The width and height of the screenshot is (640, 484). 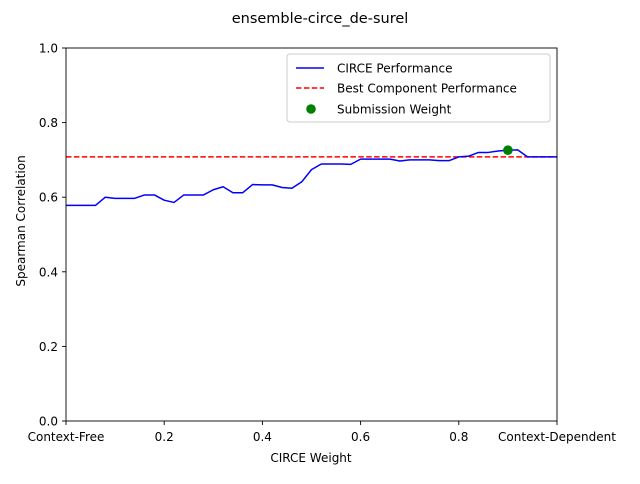 What do you see at coordinates (164, 437) in the screenshot?
I see `x-tick-label: 0.2` at bounding box center [164, 437].